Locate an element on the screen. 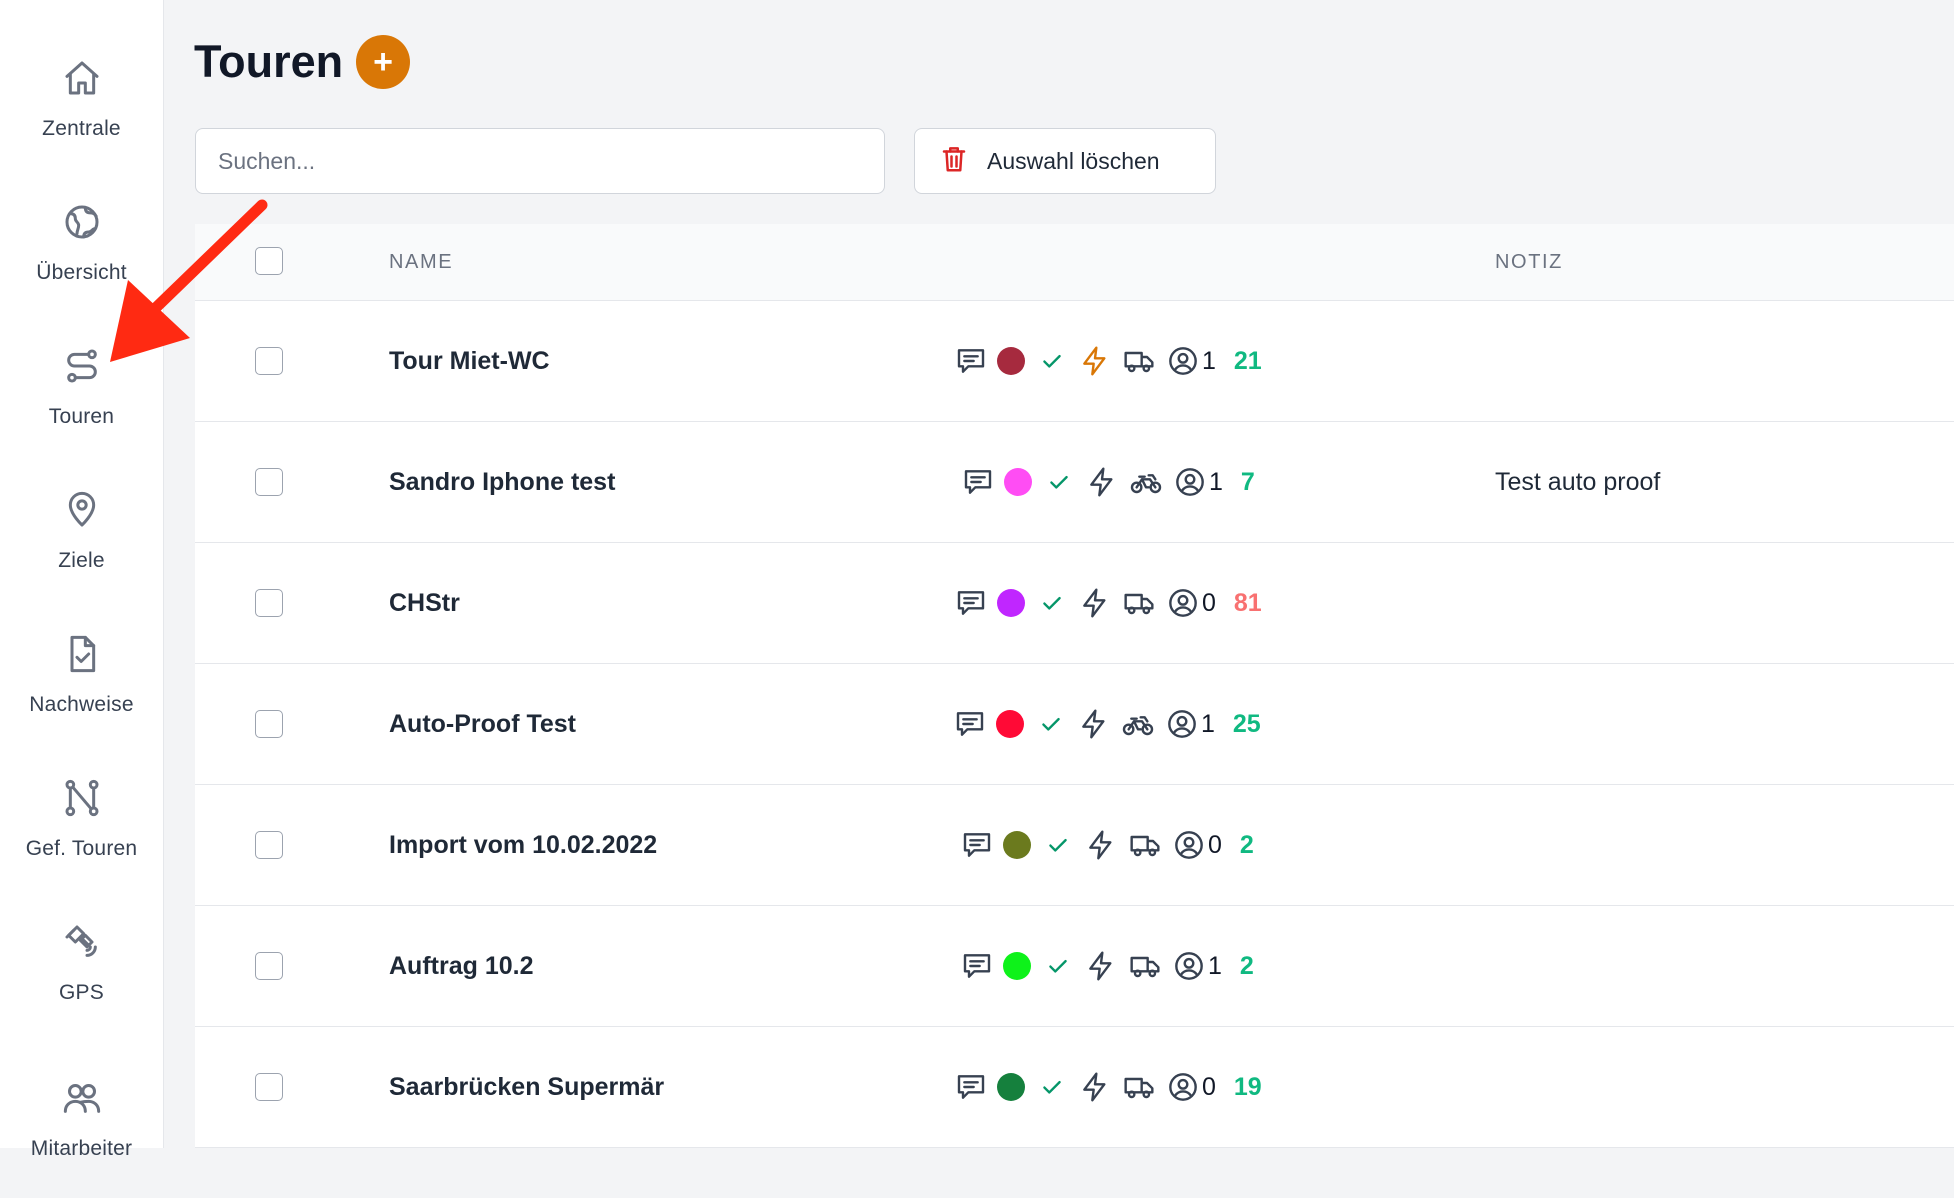 Image resolution: width=1954 pixels, height=1198 pixels. sidebar-item-mitarbeiter: Mitarbeiter is located at coordinates (81, 1138).